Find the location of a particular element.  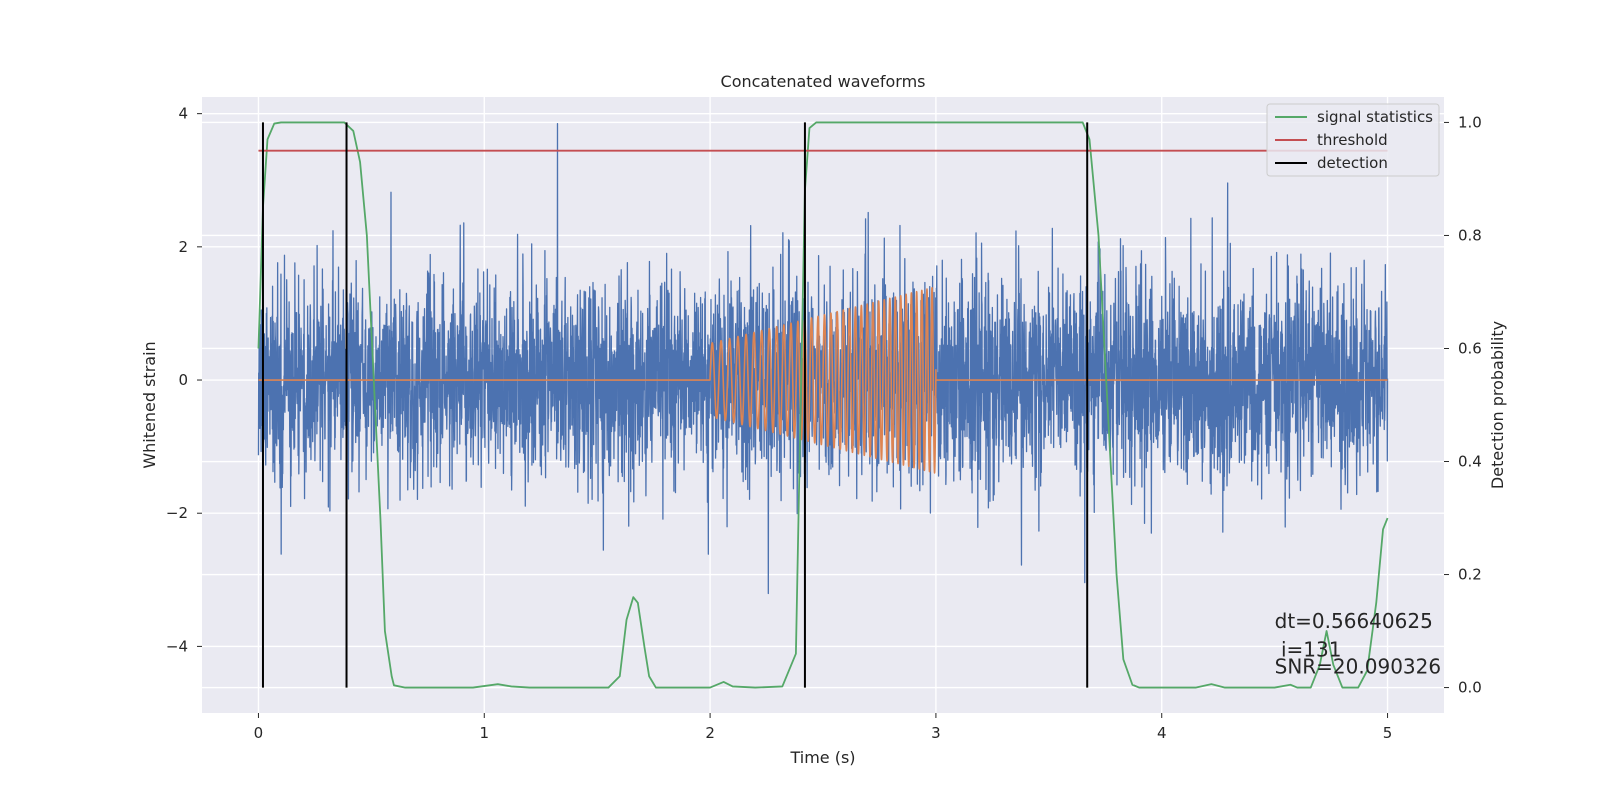

y2-tick-label: 0.6 is located at coordinates (1470, 348).